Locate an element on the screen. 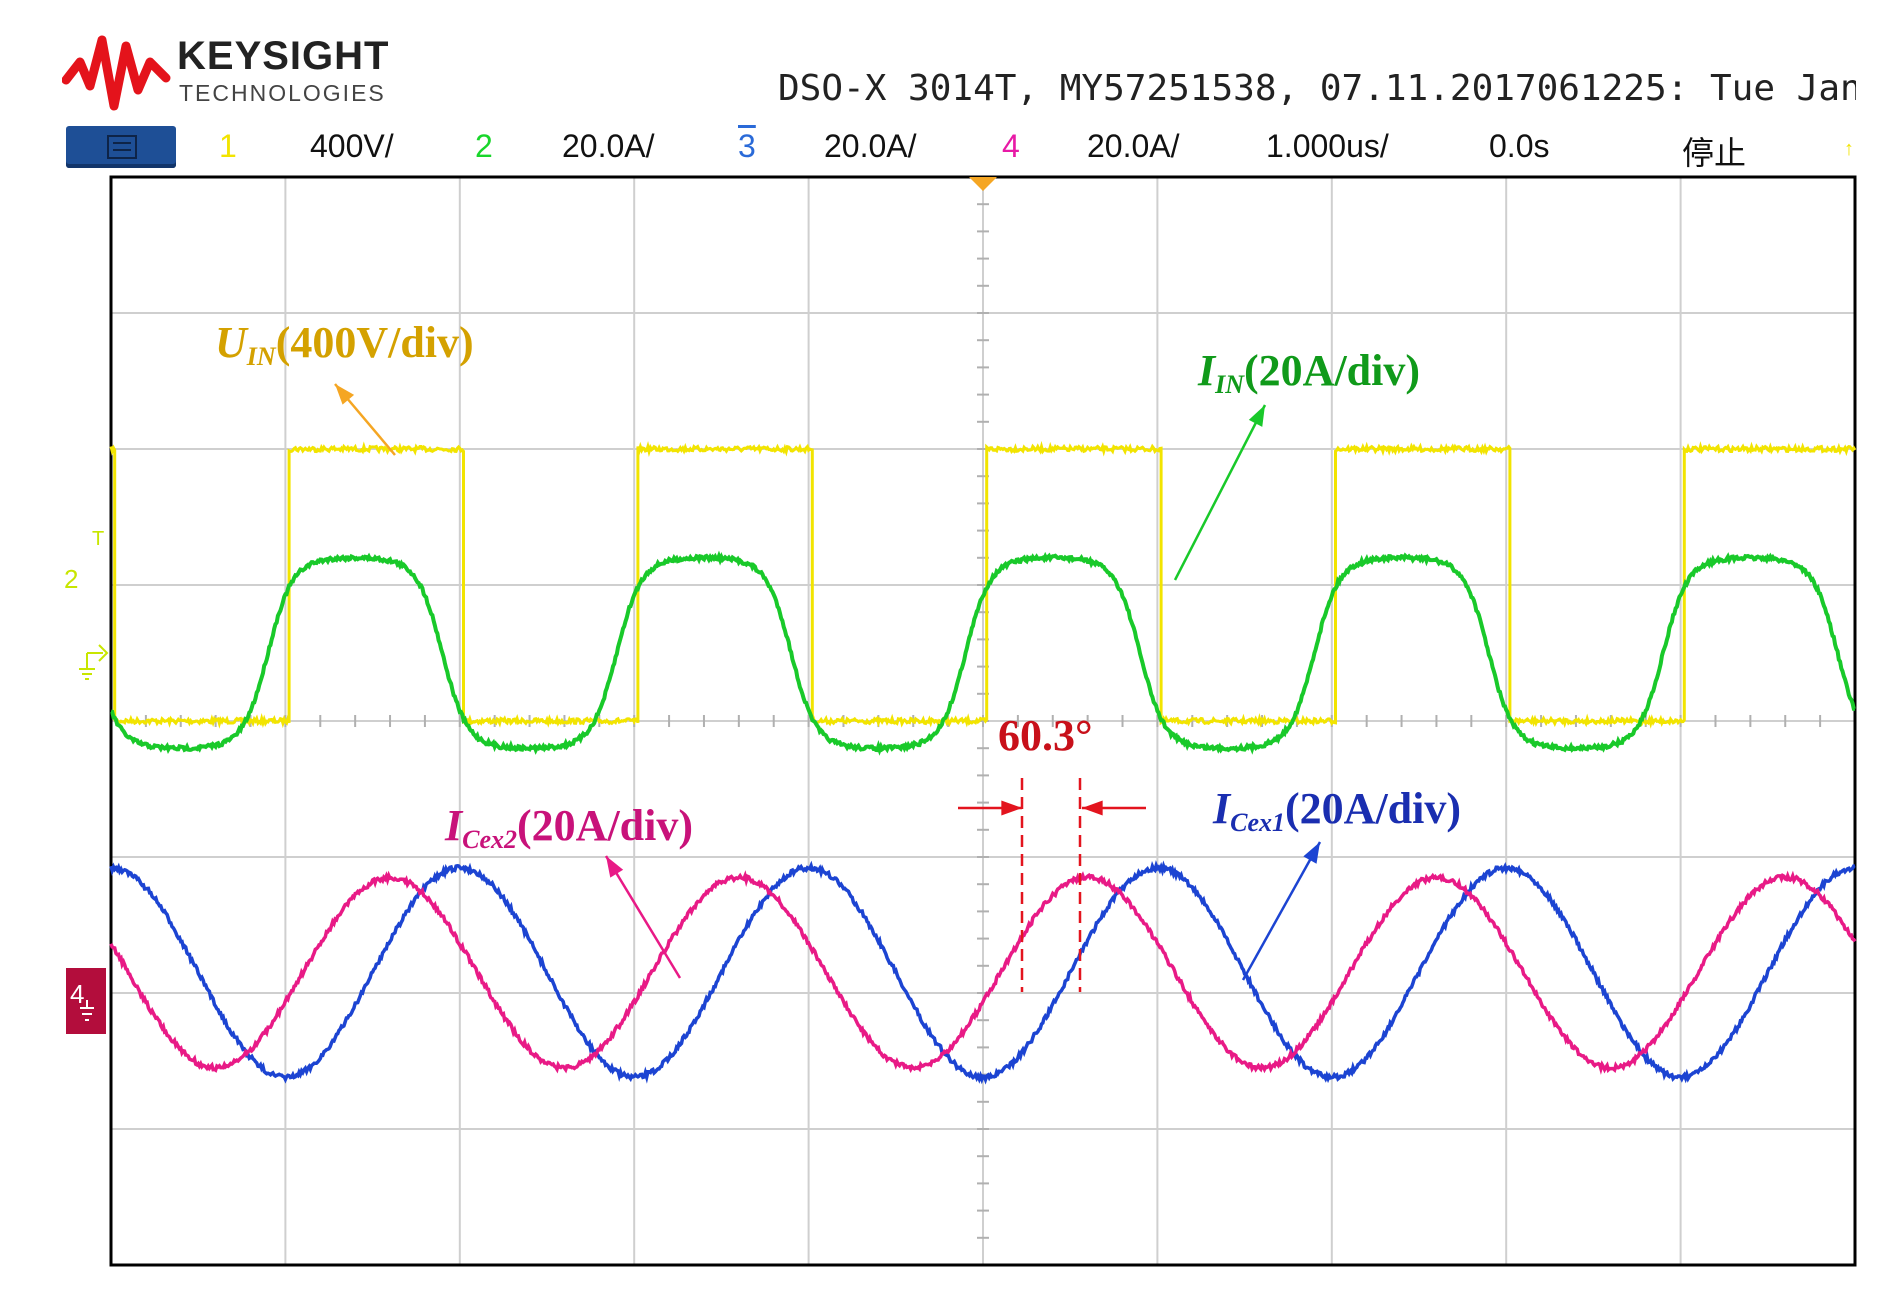 The width and height of the screenshot is (1899, 1293). keysight-logo: KEYSIGHT TECHNOLOGIES is located at coordinates (242, 72).